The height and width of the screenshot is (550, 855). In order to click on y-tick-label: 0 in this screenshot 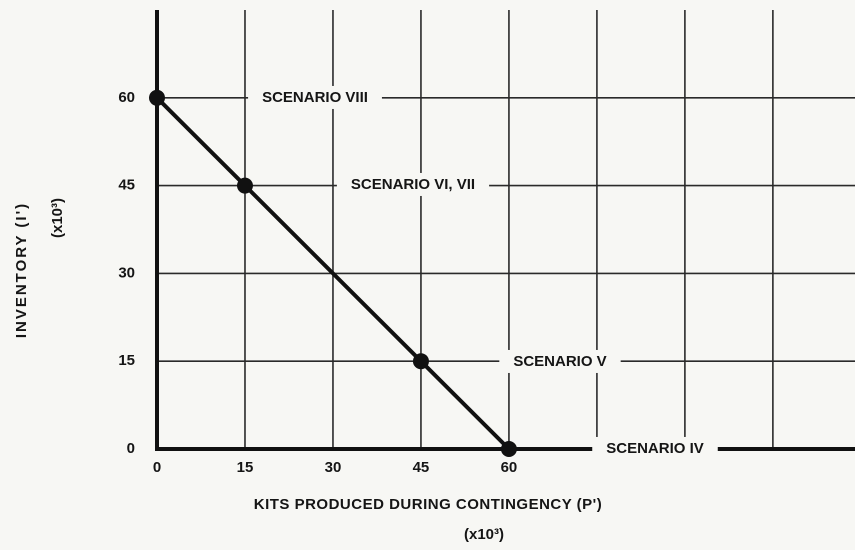, I will do `click(131, 448)`.